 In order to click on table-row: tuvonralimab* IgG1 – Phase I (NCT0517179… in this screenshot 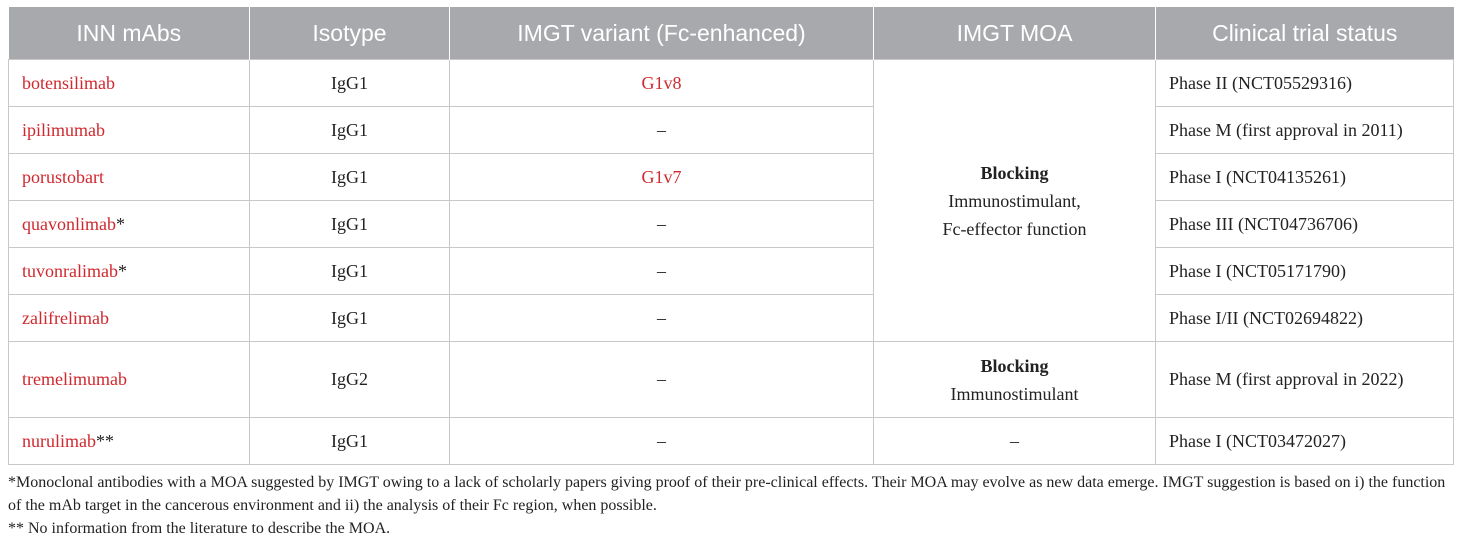, I will do `click(731, 271)`.